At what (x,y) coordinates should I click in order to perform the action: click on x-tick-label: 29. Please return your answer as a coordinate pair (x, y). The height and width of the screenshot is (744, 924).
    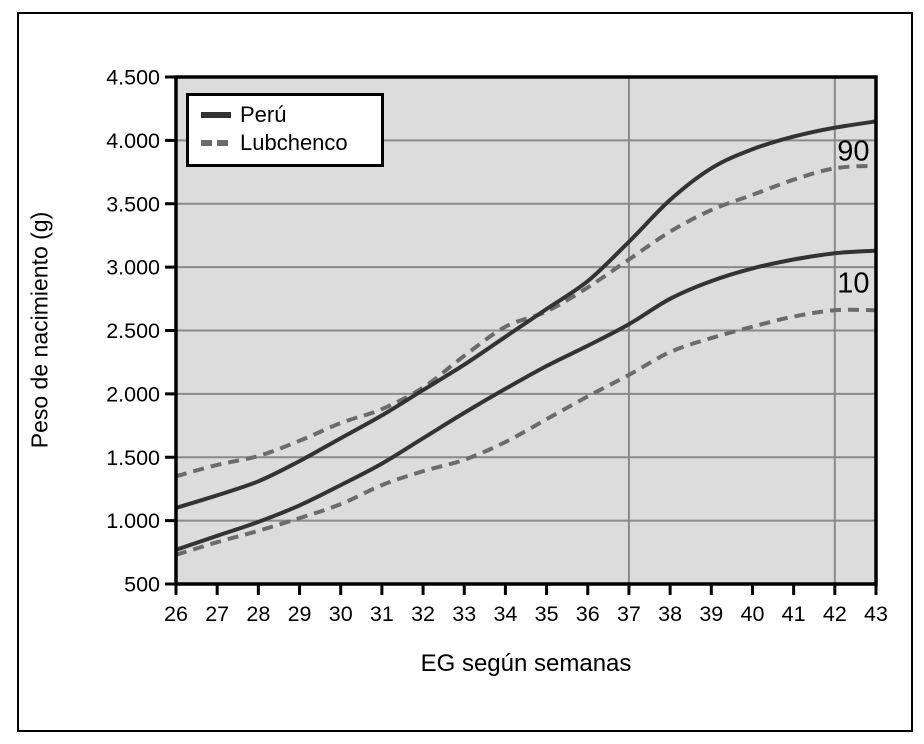
    Looking at the image, I should click on (300, 614).